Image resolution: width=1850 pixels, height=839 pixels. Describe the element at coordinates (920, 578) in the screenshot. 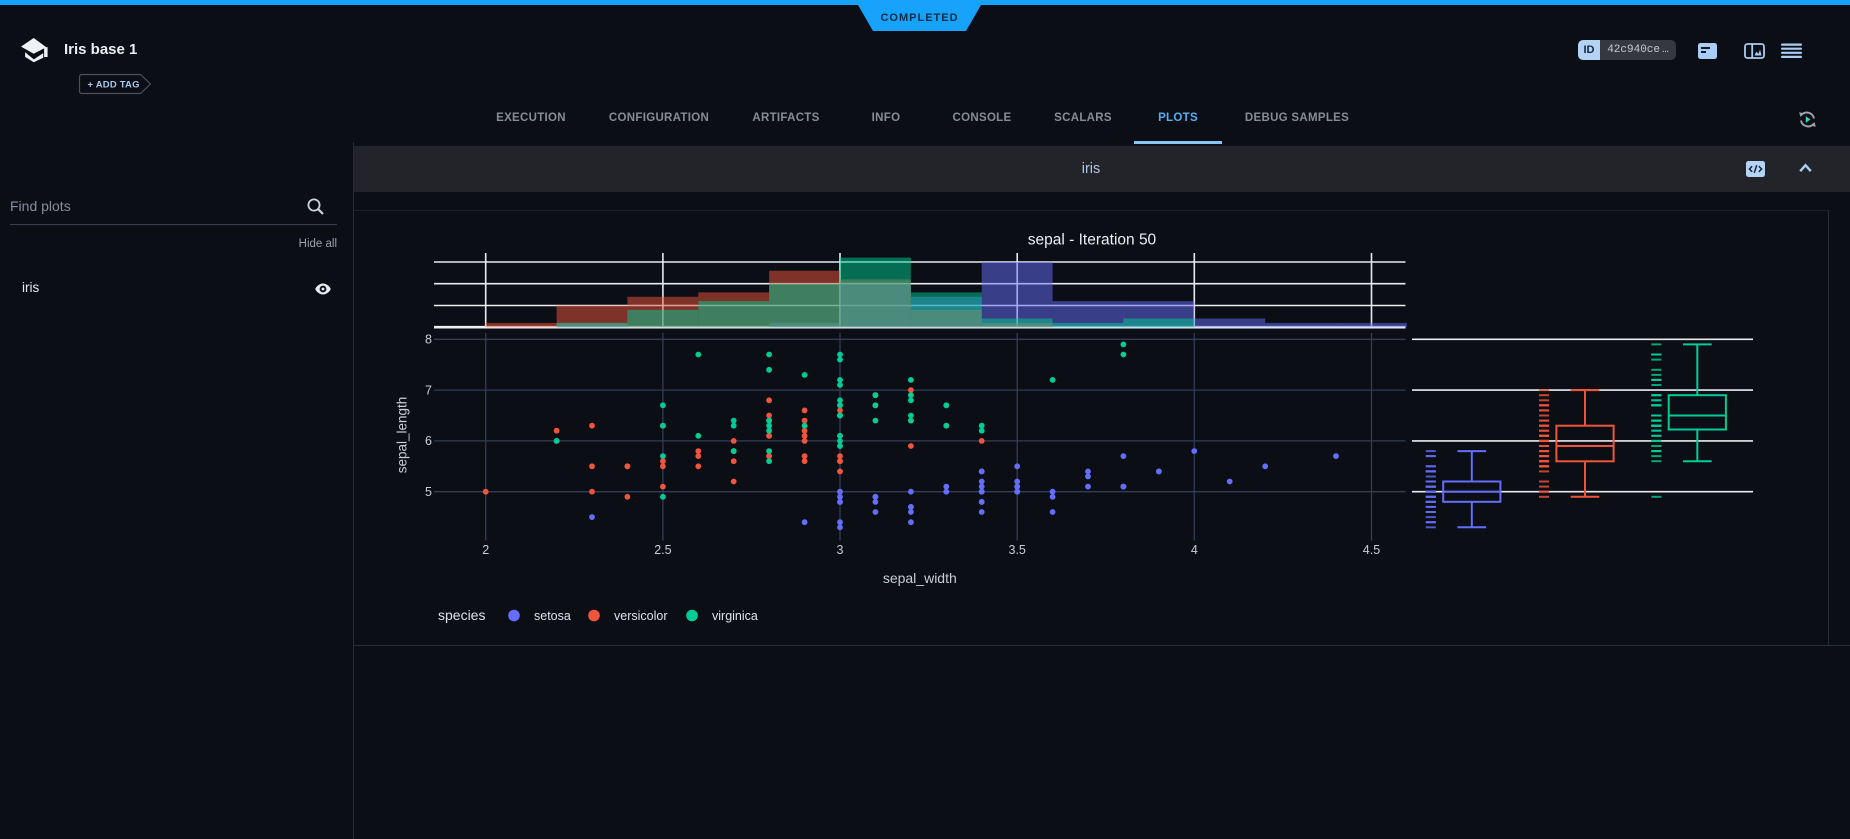

I see `svg-text: sepal_width` at that location.